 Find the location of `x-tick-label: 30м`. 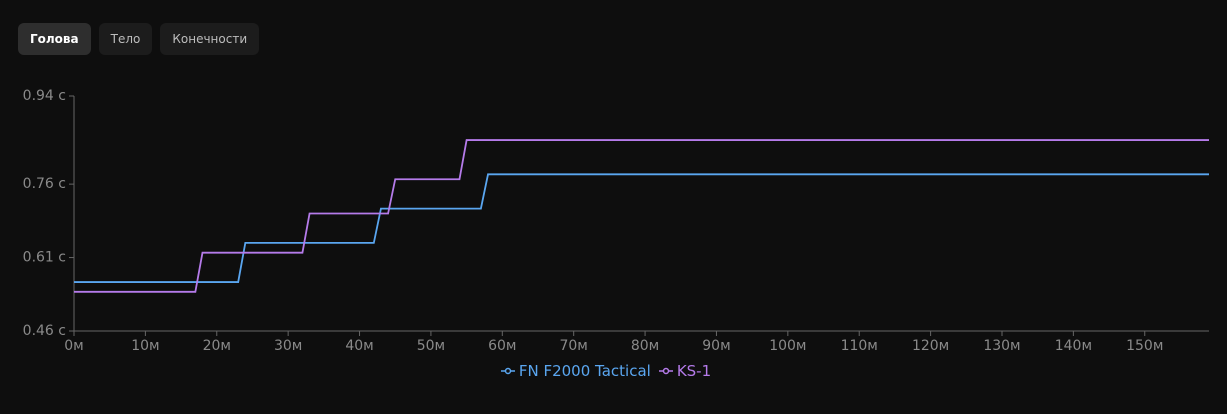

x-tick-label: 30м is located at coordinates (288, 346).